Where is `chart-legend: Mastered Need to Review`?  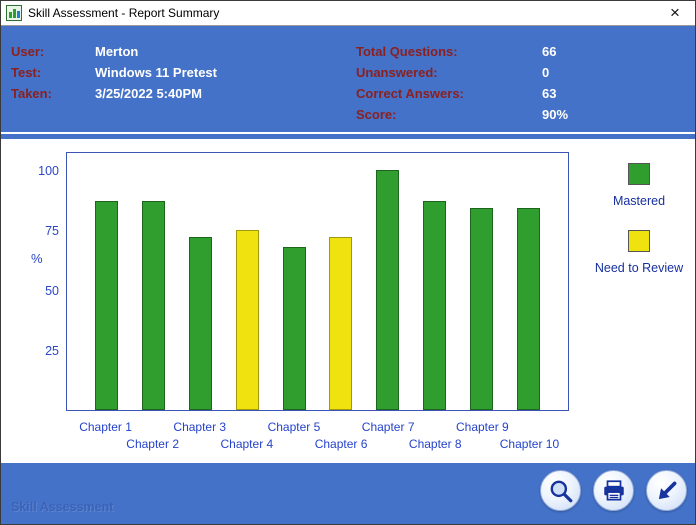
chart-legend: Mastered Need to Review is located at coordinates (639, 230).